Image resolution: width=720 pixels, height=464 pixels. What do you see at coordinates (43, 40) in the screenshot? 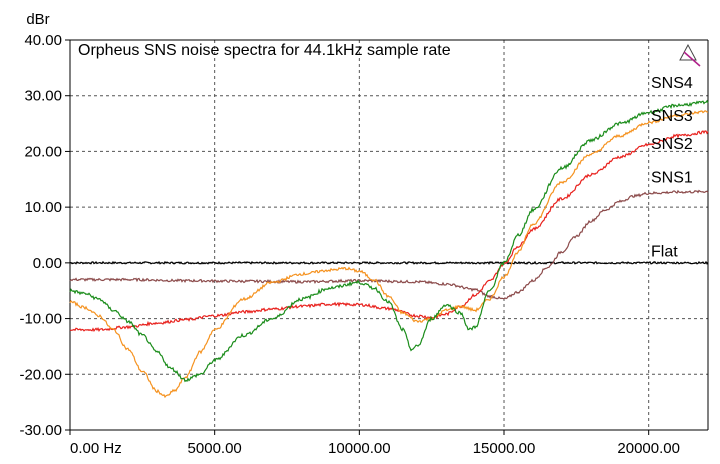
I see `y-tick-label: 40.00` at bounding box center [43, 40].